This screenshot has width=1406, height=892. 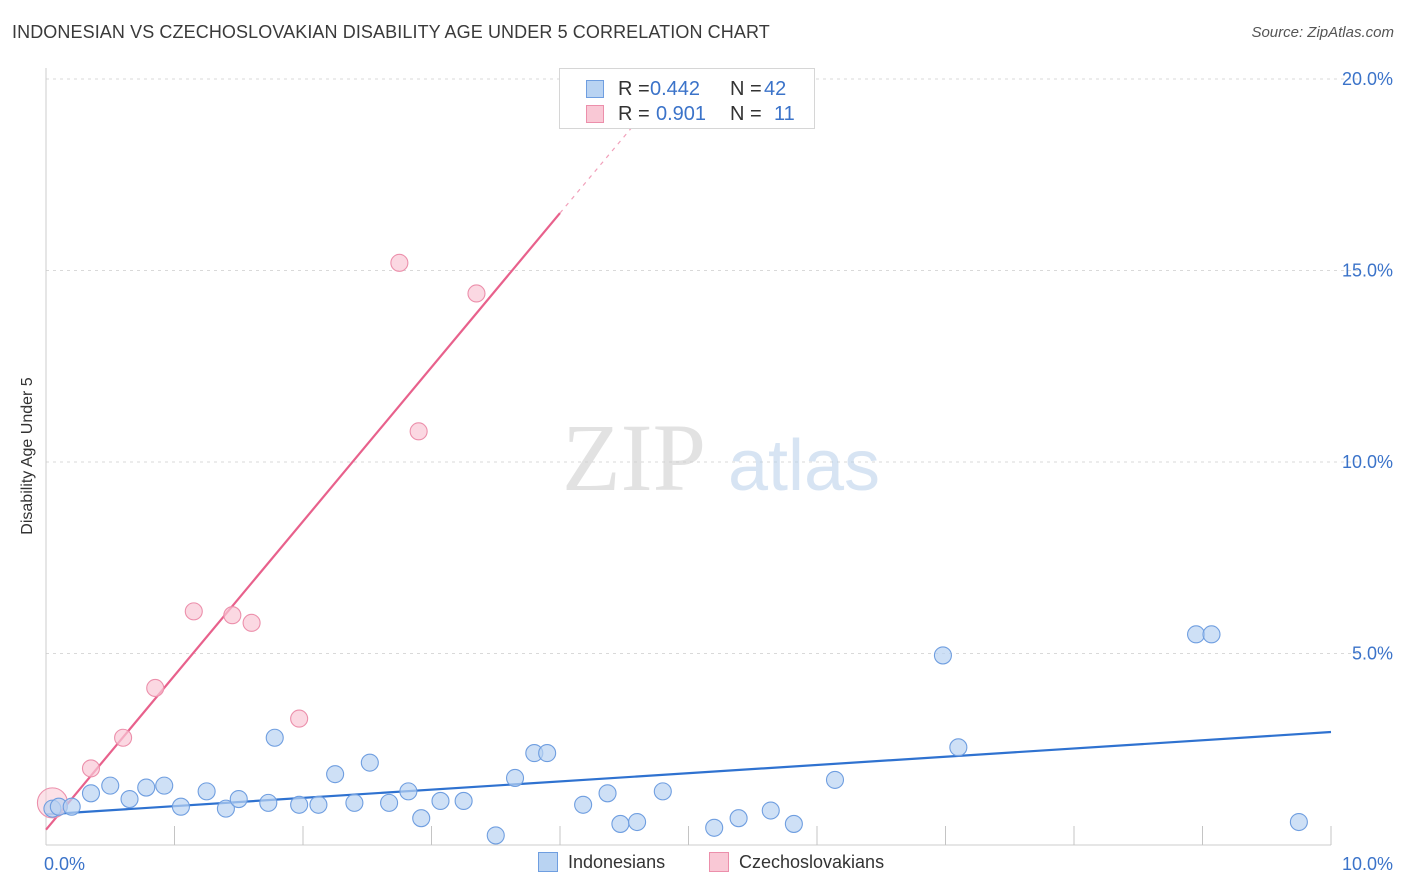 What do you see at coordinates (719, 862) in the screenshot?
I see `bottom-legend-swatch-pink` at bounding box center [719, 862].